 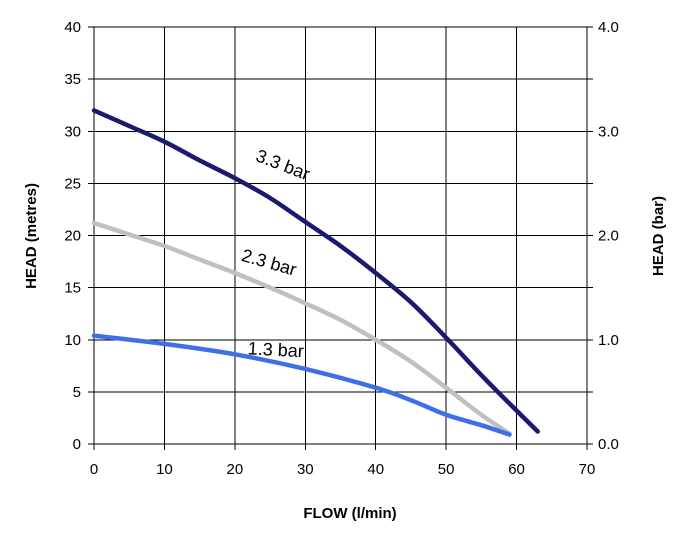 What do you see at coordinates (31, 236) in the screenshot?
I see `y-axis-title: HEAD (metres)` at bounding box center [31, 236].